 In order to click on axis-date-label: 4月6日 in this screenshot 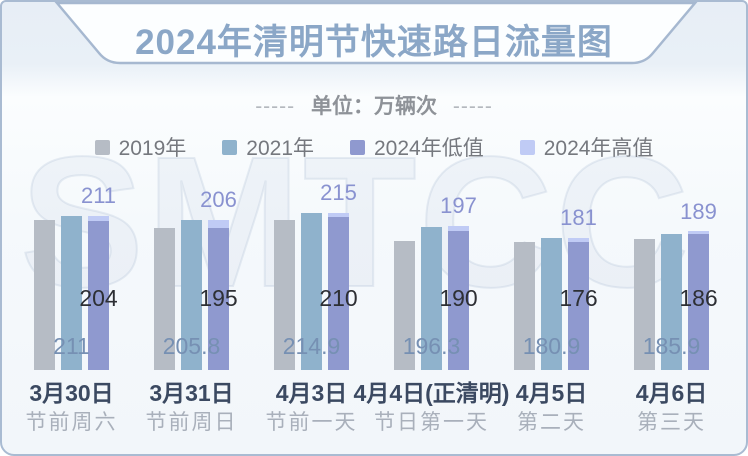, I will do `click(671, 393)`.